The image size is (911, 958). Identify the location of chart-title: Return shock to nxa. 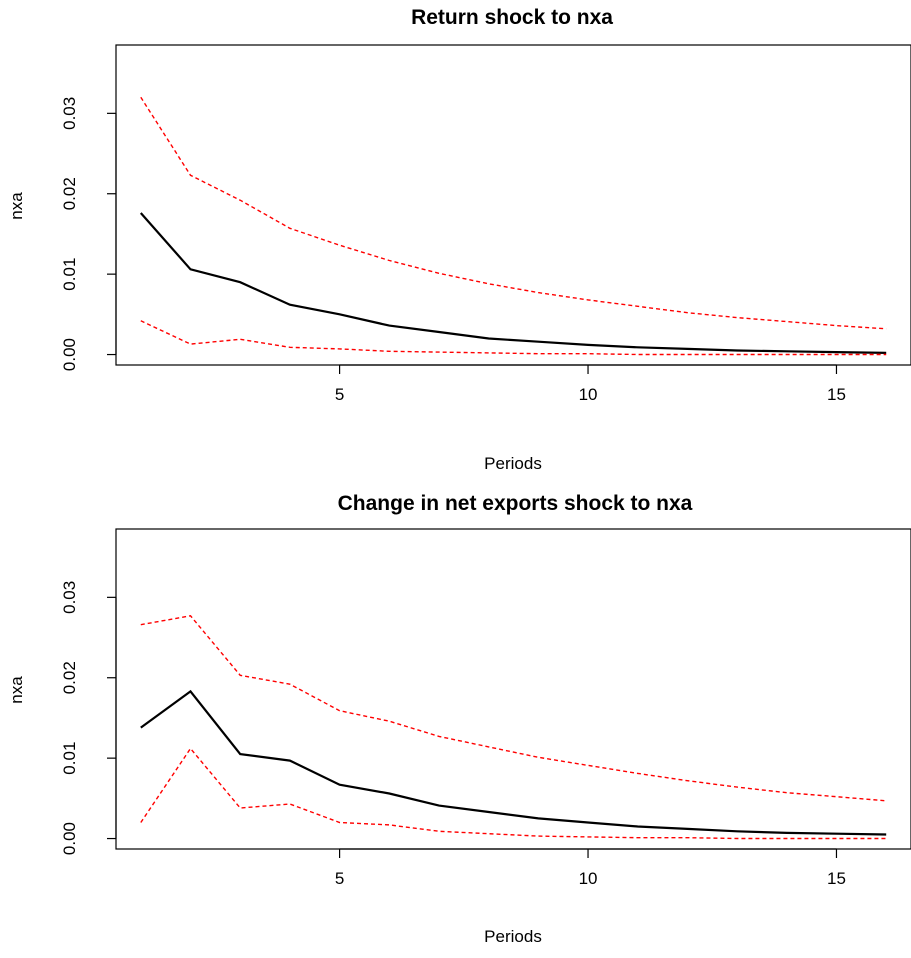
(512, 17).